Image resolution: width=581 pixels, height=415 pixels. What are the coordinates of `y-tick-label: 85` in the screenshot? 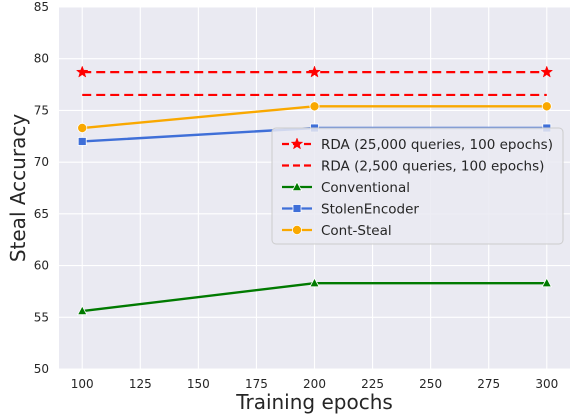 It's located at (41, 7).